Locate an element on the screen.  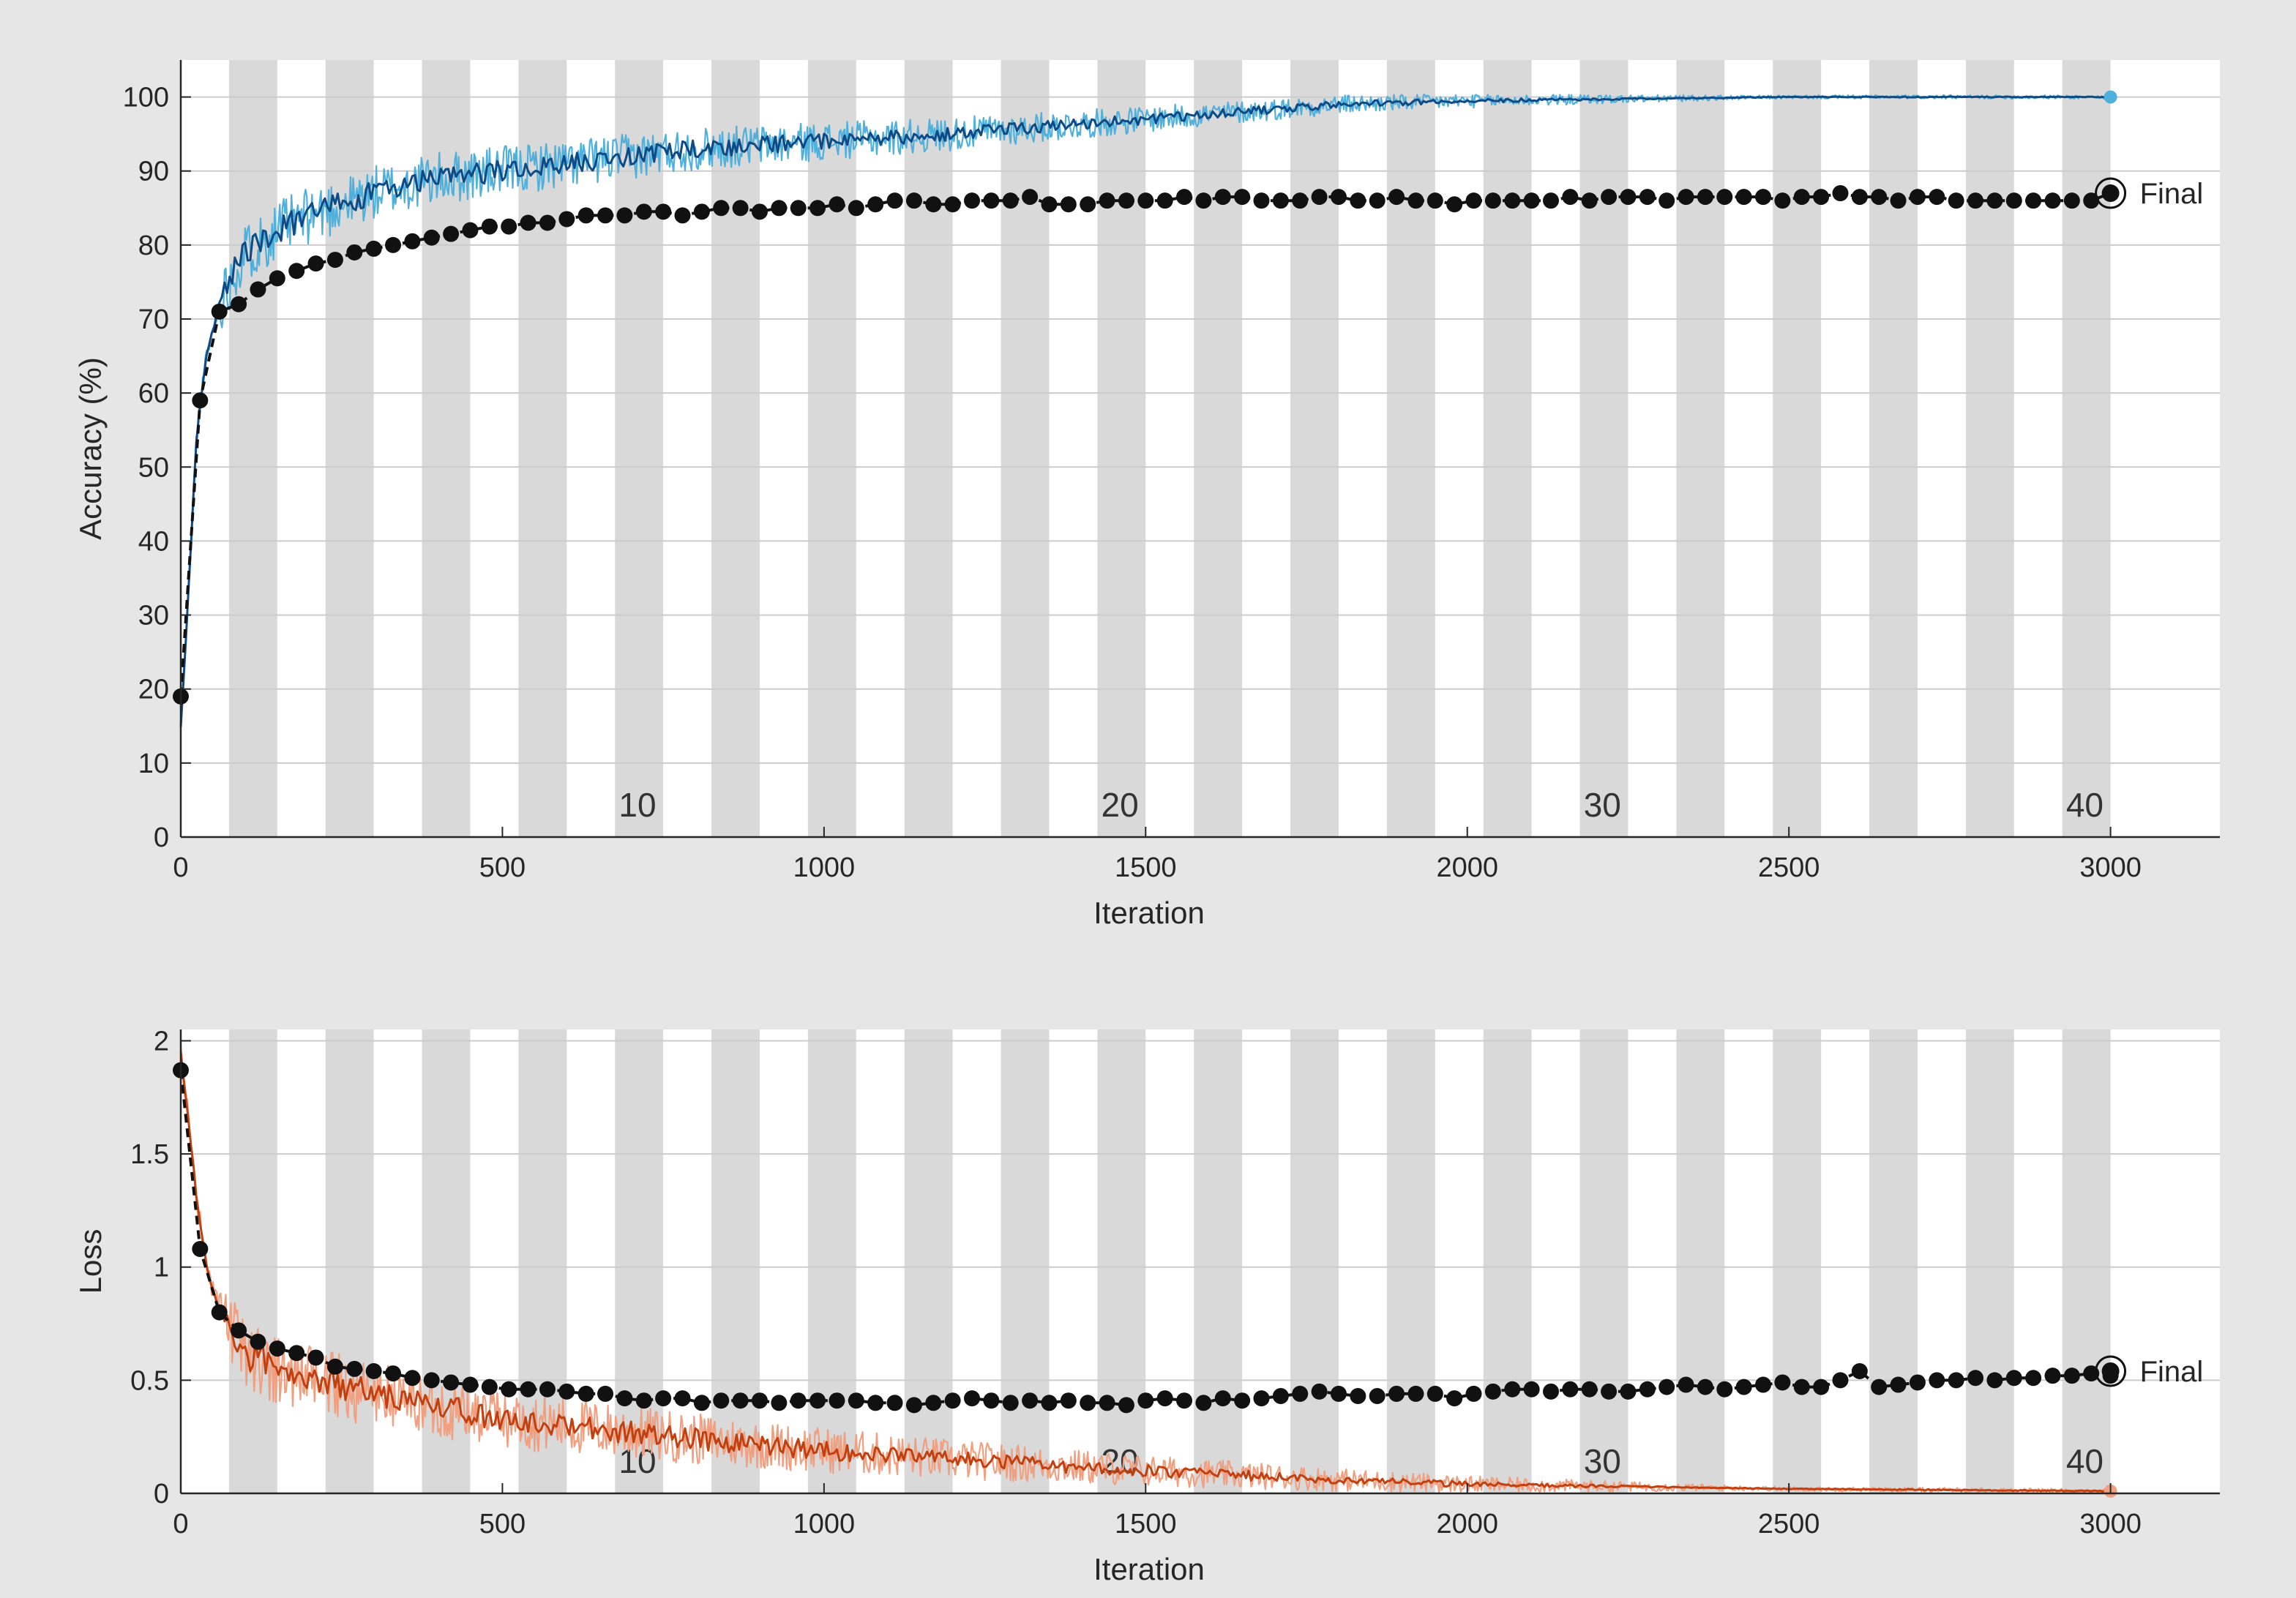
epoch-label: 40 is located at coordinates (2085, 1461).